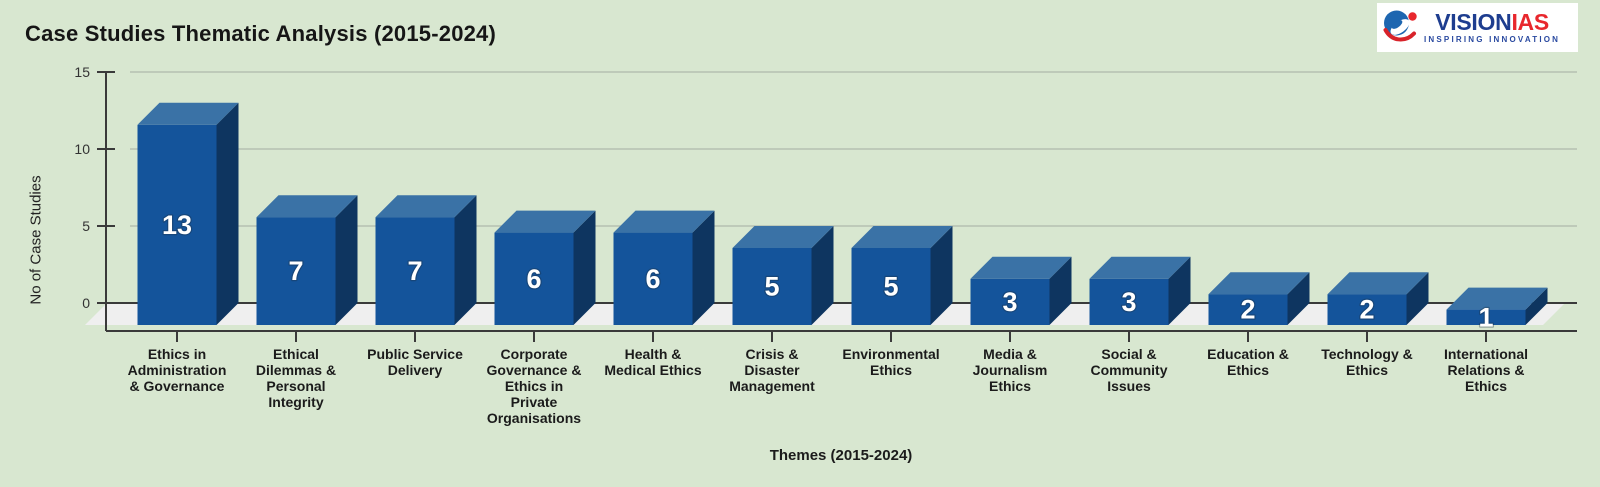 The image size is (1600, 487). I want to click on x-axis-title: Themes (2015-2024), so click(841, 455).